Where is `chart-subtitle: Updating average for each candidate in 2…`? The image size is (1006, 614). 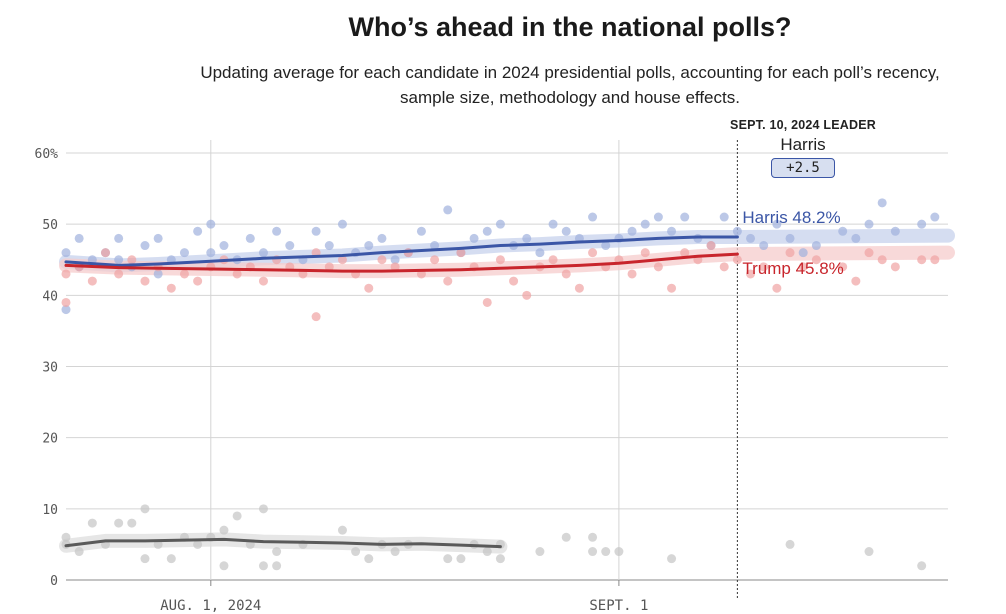
chart-subtitle: Updating average for each candidate in 2… is located at coordinates (570, 85).